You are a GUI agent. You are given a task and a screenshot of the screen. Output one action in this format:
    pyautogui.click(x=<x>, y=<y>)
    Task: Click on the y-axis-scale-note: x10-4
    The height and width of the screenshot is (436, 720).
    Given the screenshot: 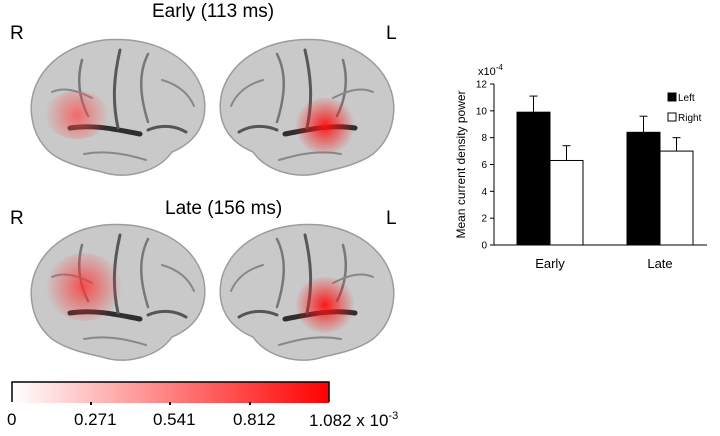 What is the action you would take?
    pyautogui.click(x=490, y=70)
    